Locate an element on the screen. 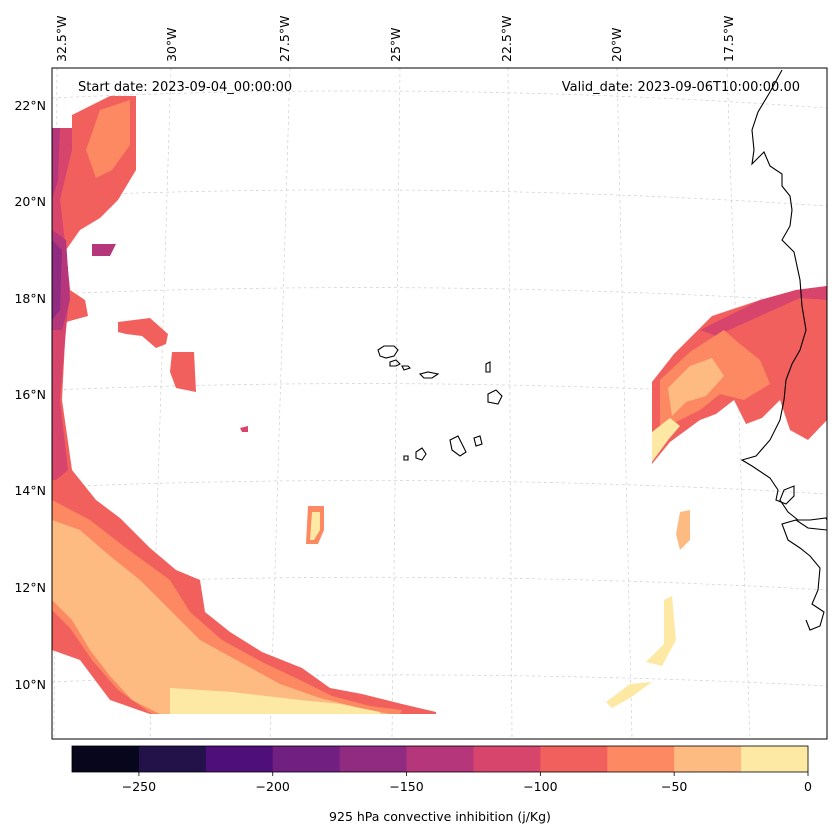  lat-label: 20°N is located at coordinates (30, 201).